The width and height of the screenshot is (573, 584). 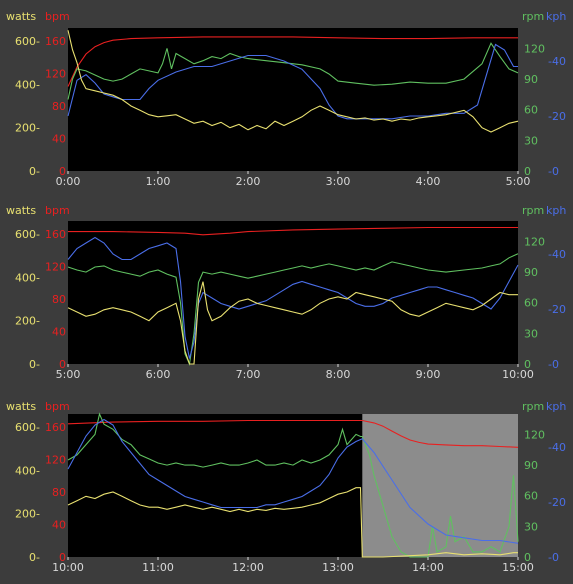 I want to click on x-tick-label: 8:00, so click(x=338, y=374).